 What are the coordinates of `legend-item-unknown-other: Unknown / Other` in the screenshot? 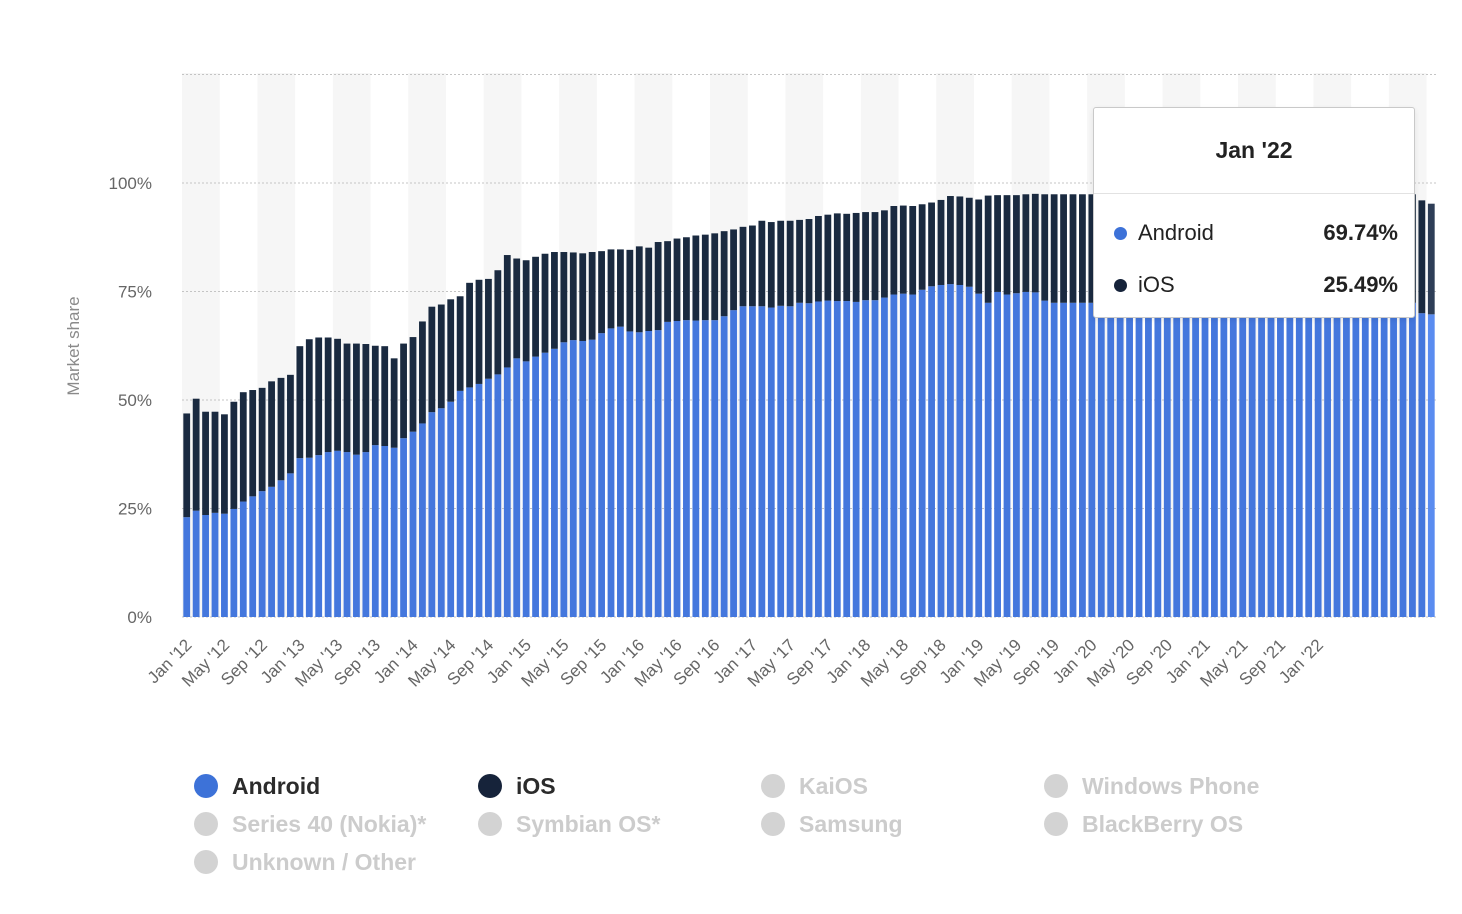 It's located at (305, 862).